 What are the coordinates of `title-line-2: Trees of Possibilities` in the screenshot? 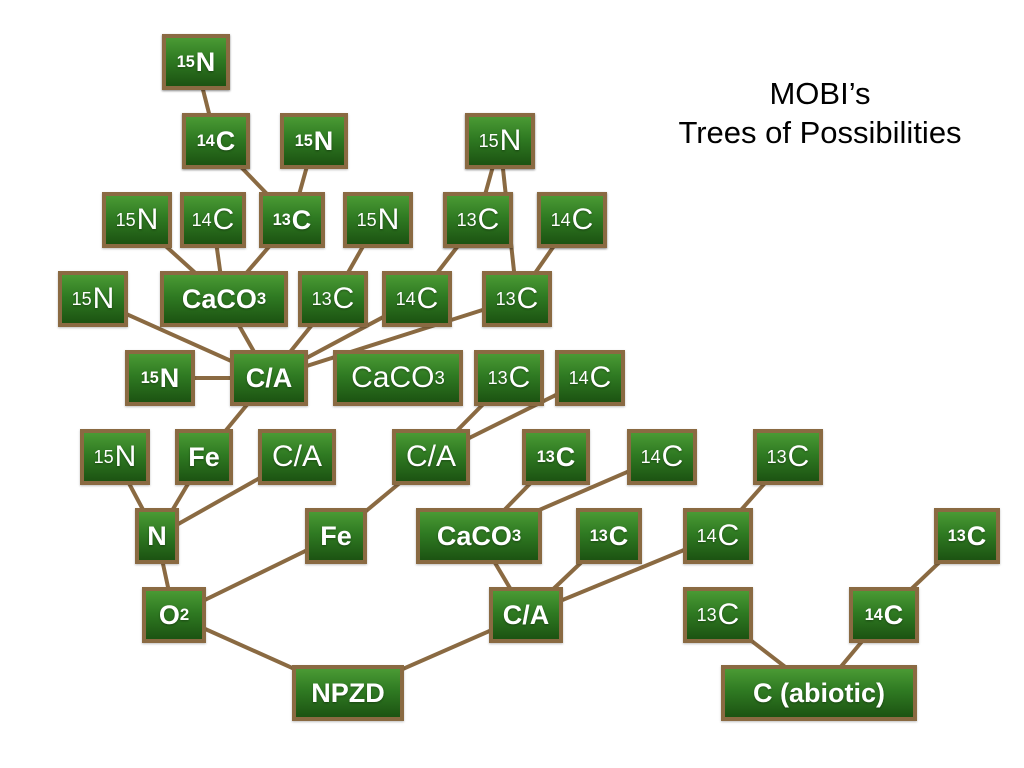 It's located at (820, 132).